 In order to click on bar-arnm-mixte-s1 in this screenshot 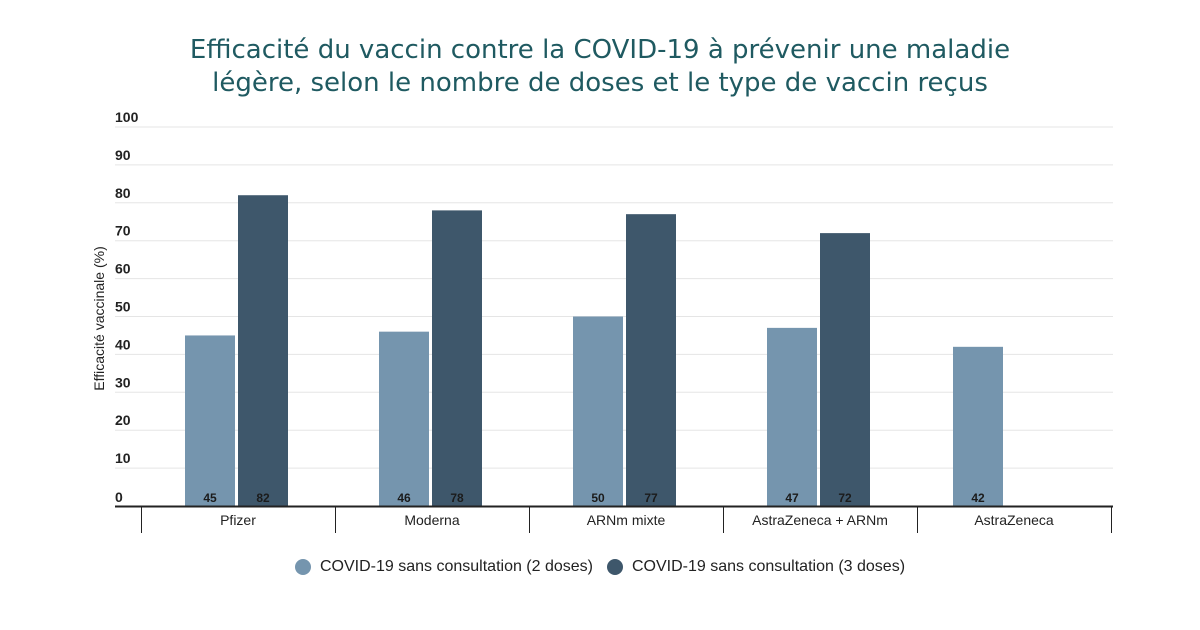, I will do `click(651, 360)`.